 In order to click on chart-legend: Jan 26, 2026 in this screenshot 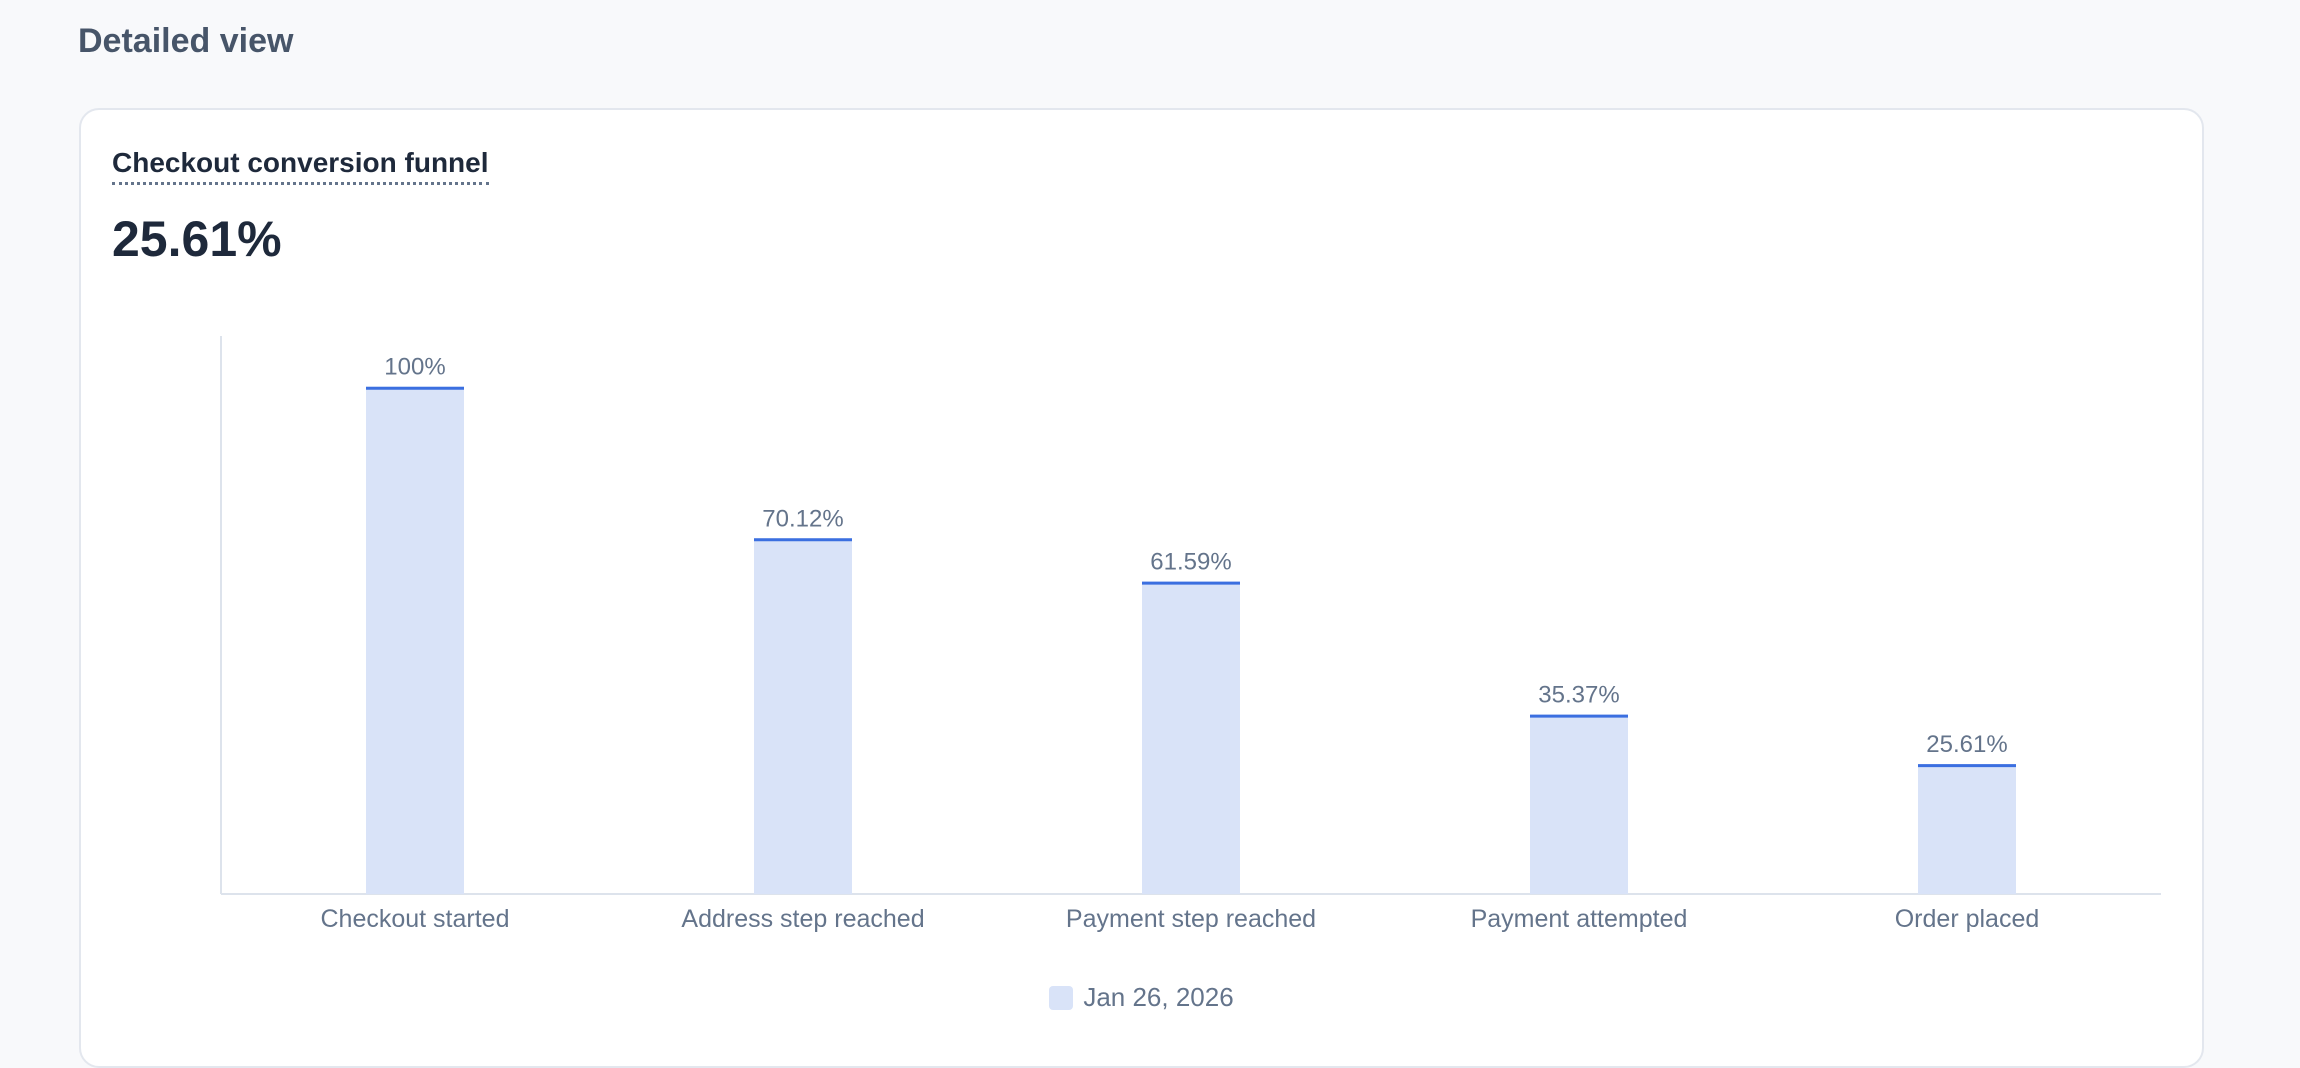, I will do `click(1141, 997)`.